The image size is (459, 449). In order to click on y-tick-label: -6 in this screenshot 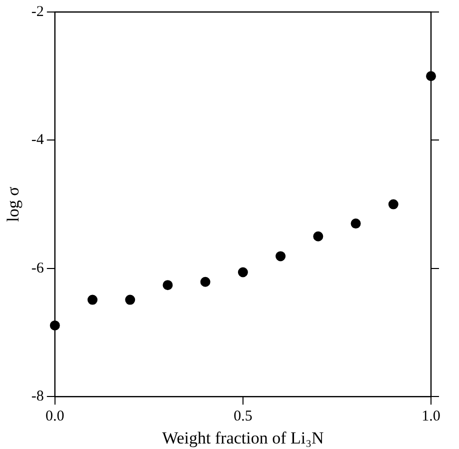, I will do `click(37, 268)`.